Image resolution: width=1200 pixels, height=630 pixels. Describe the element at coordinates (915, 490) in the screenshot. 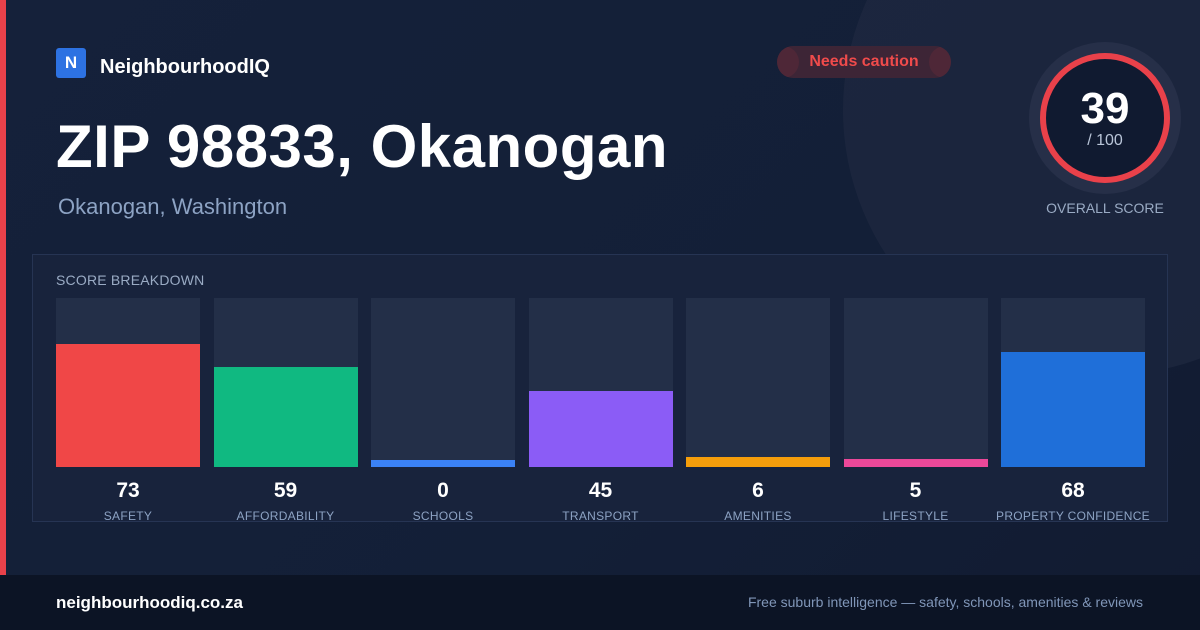

I see `bar-value: 5` at that location.